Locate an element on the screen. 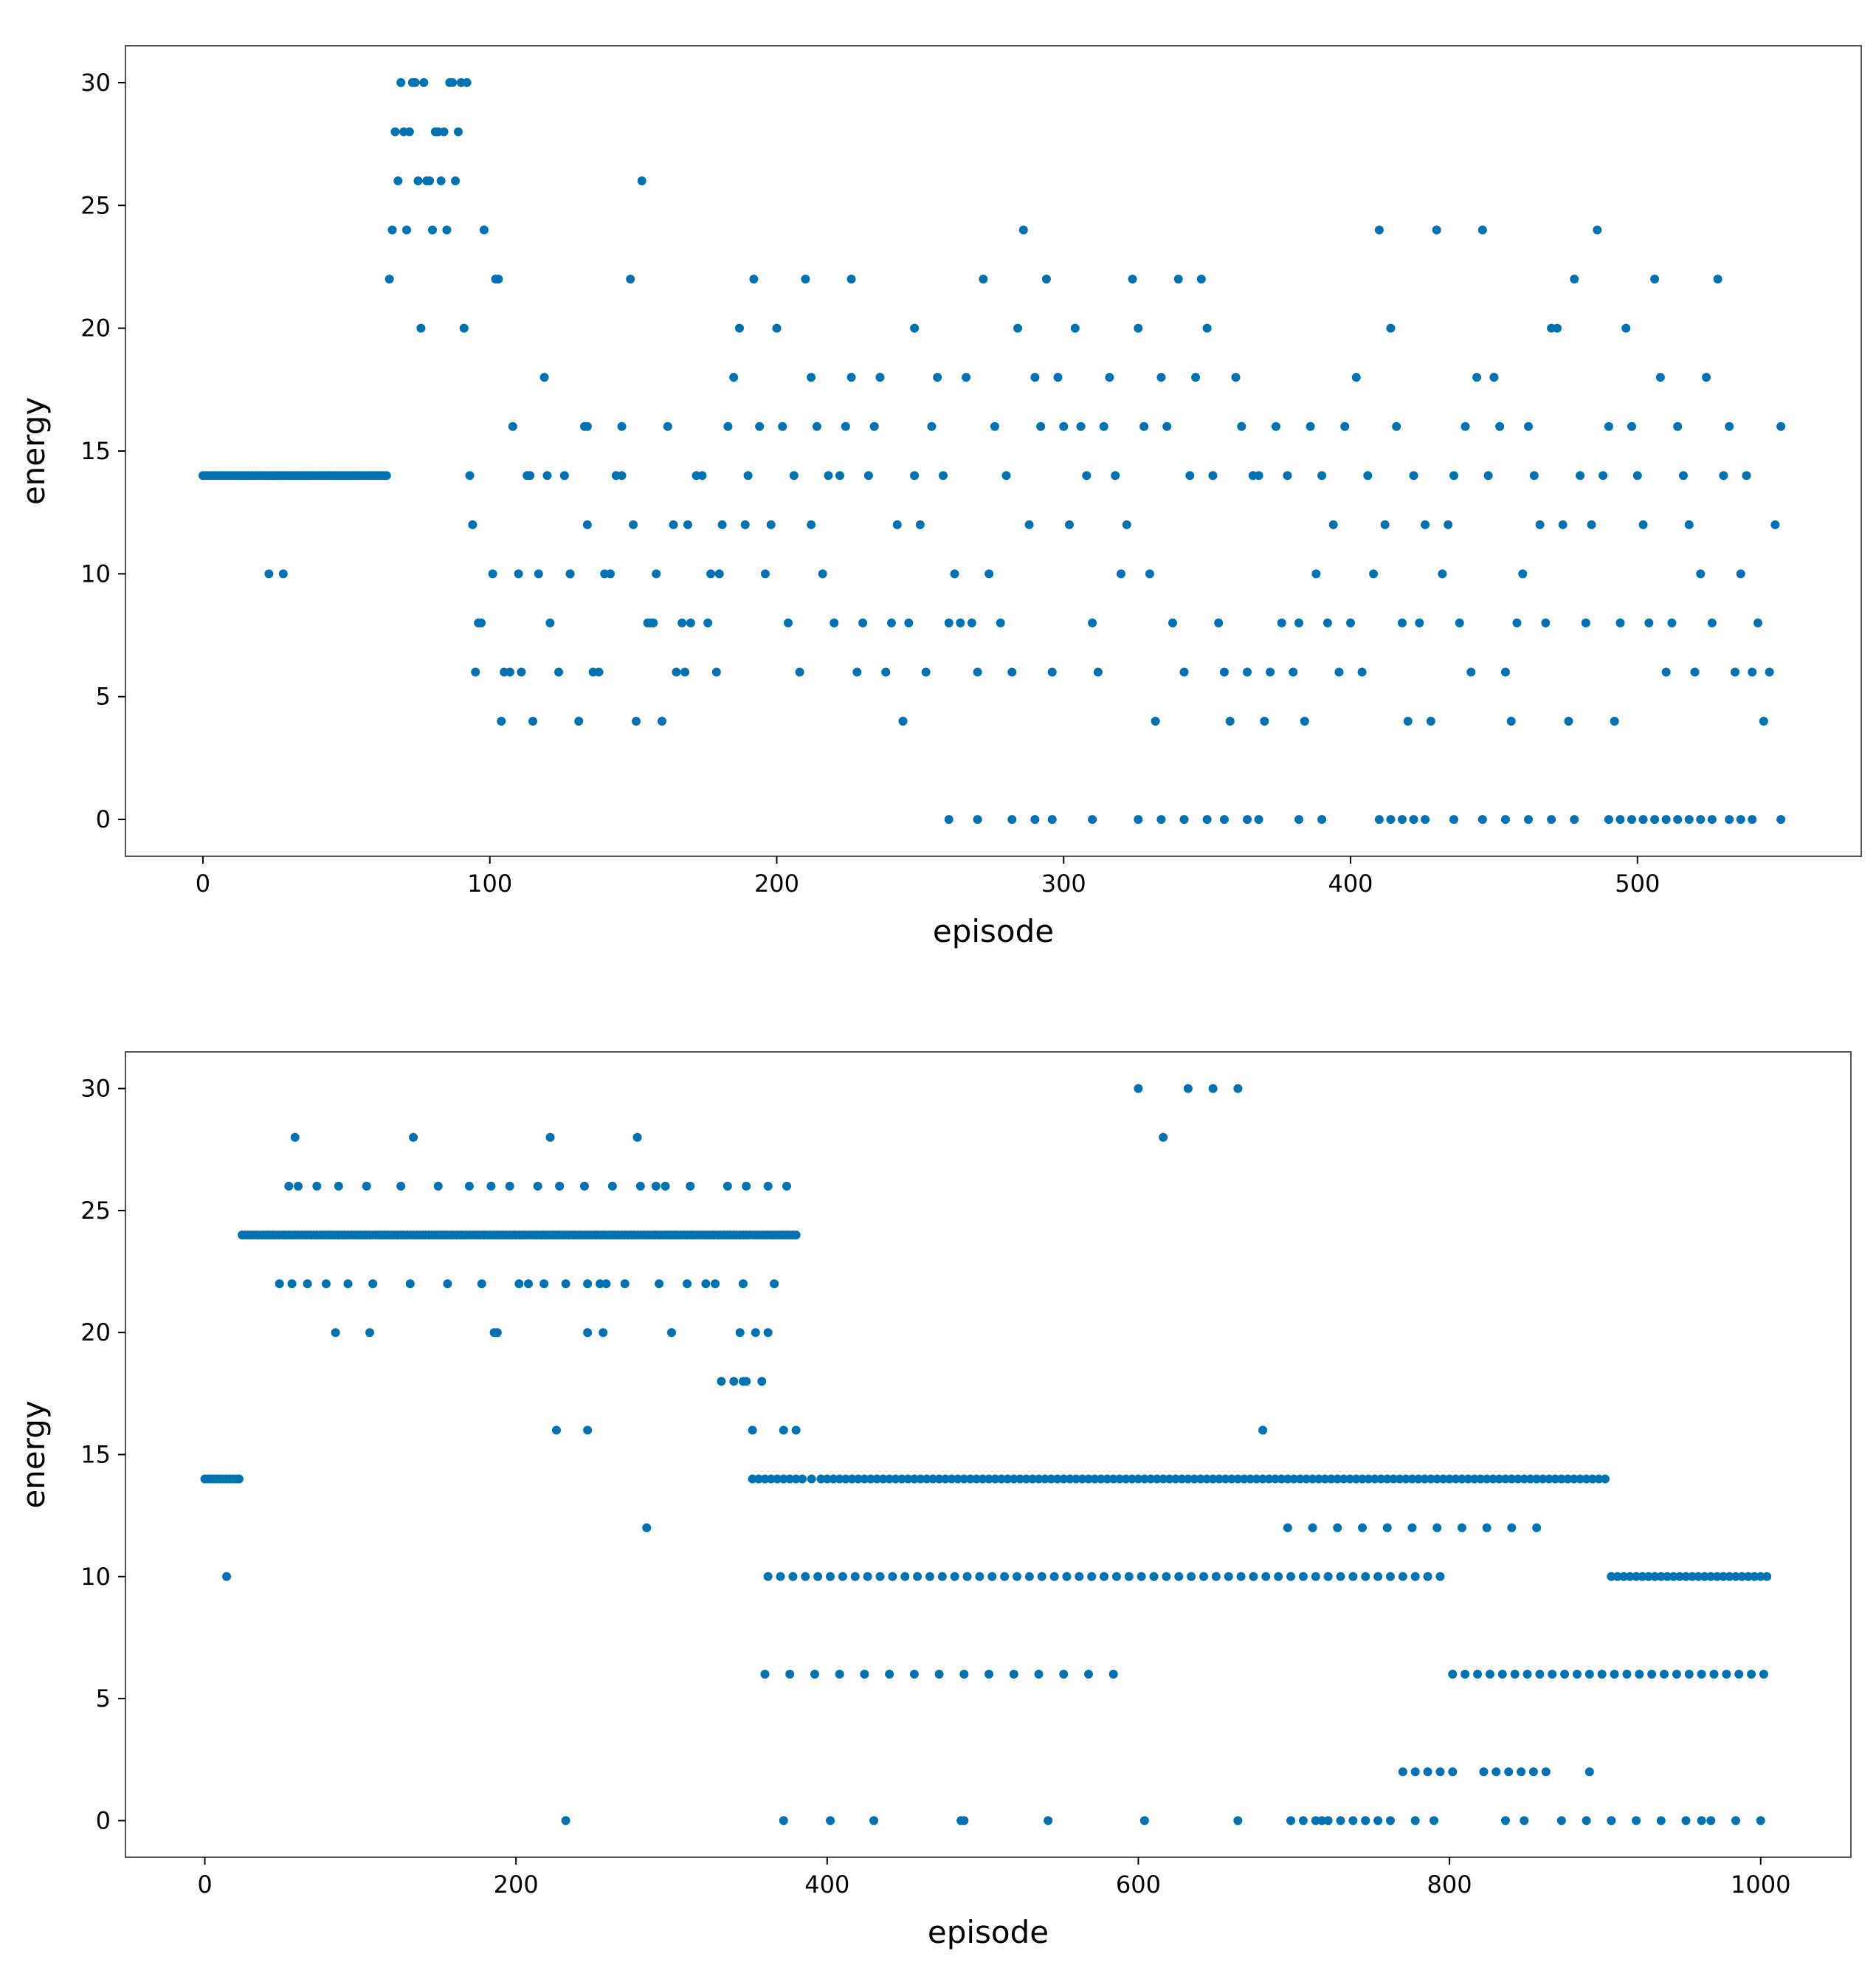 The width and height of the screenshot is (1876, 1965). x-tick-label: 200 is located at coordinates (516, 1885).